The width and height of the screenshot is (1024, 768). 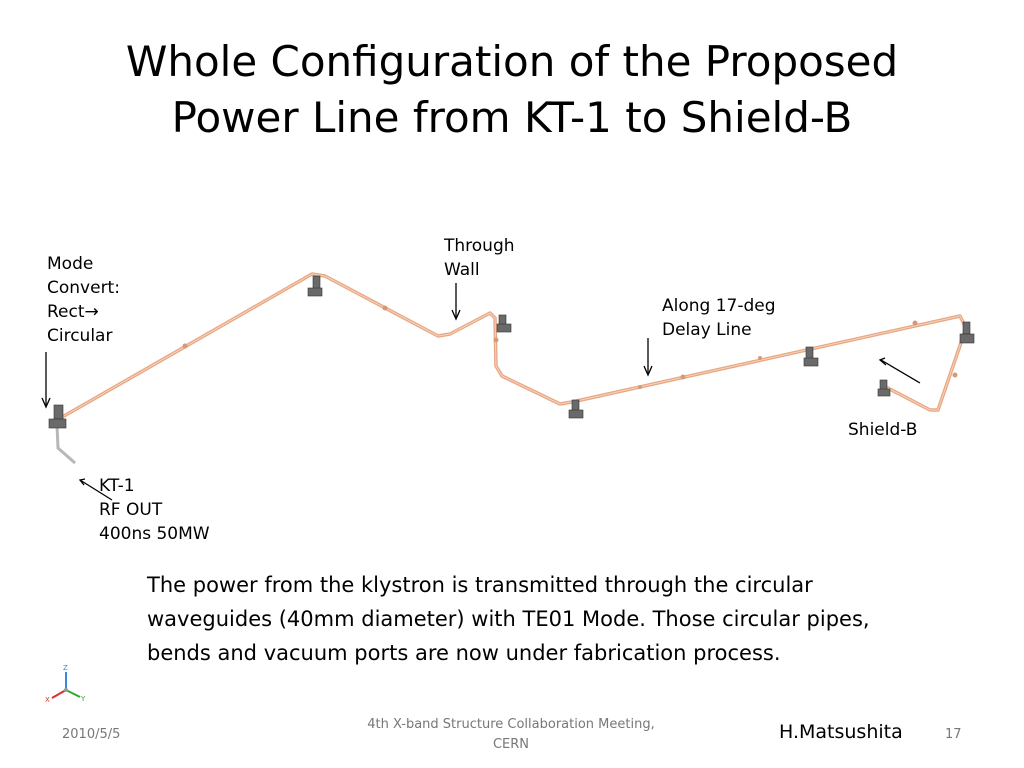 I want to click on support-mode-converter, so click(x=57, y=416).